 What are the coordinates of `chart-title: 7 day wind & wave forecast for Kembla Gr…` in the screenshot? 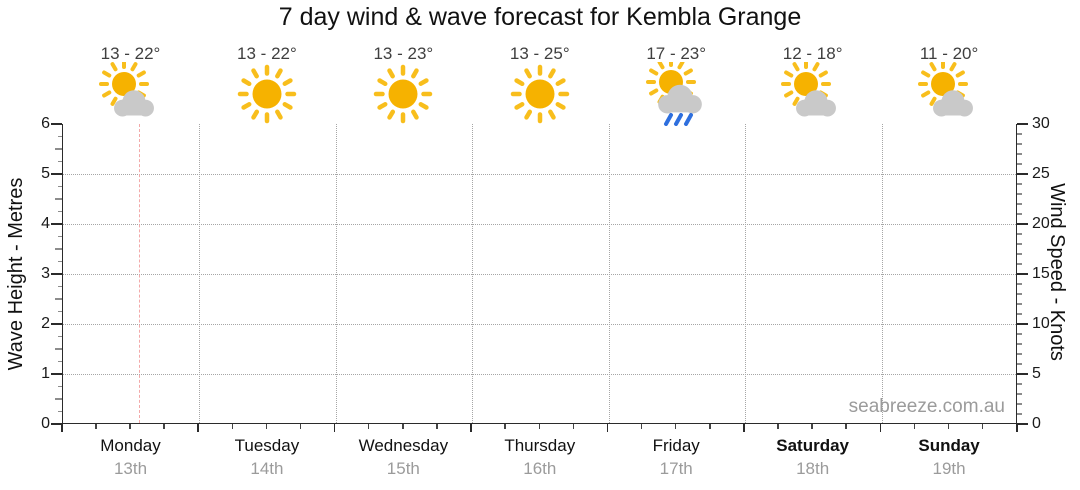 It's located at (540, 17).